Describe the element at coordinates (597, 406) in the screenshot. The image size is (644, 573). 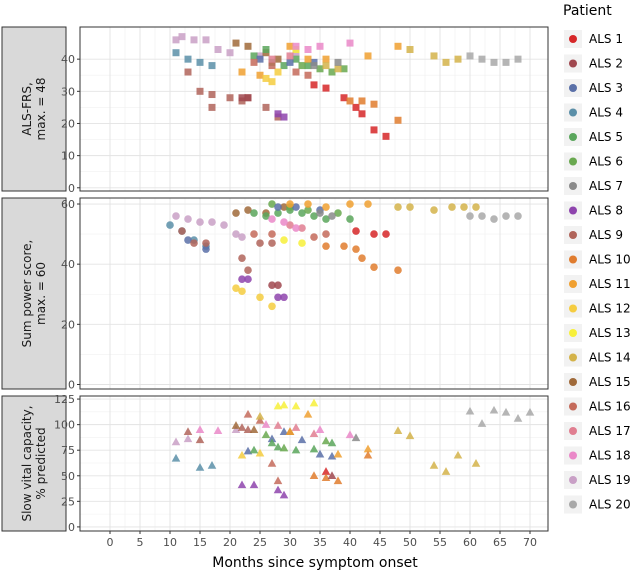
I see `legend-item: ALS 16` at that location.